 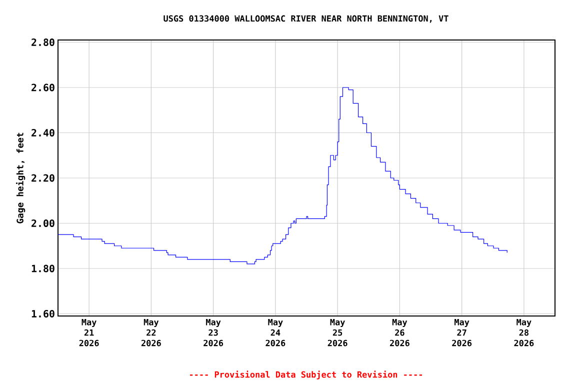 What do you see at coordinates (306, 375) in the screenshot?
I see `text: ---- Provisional Data Subject to Revision ----` at bounding box center [306, 375].